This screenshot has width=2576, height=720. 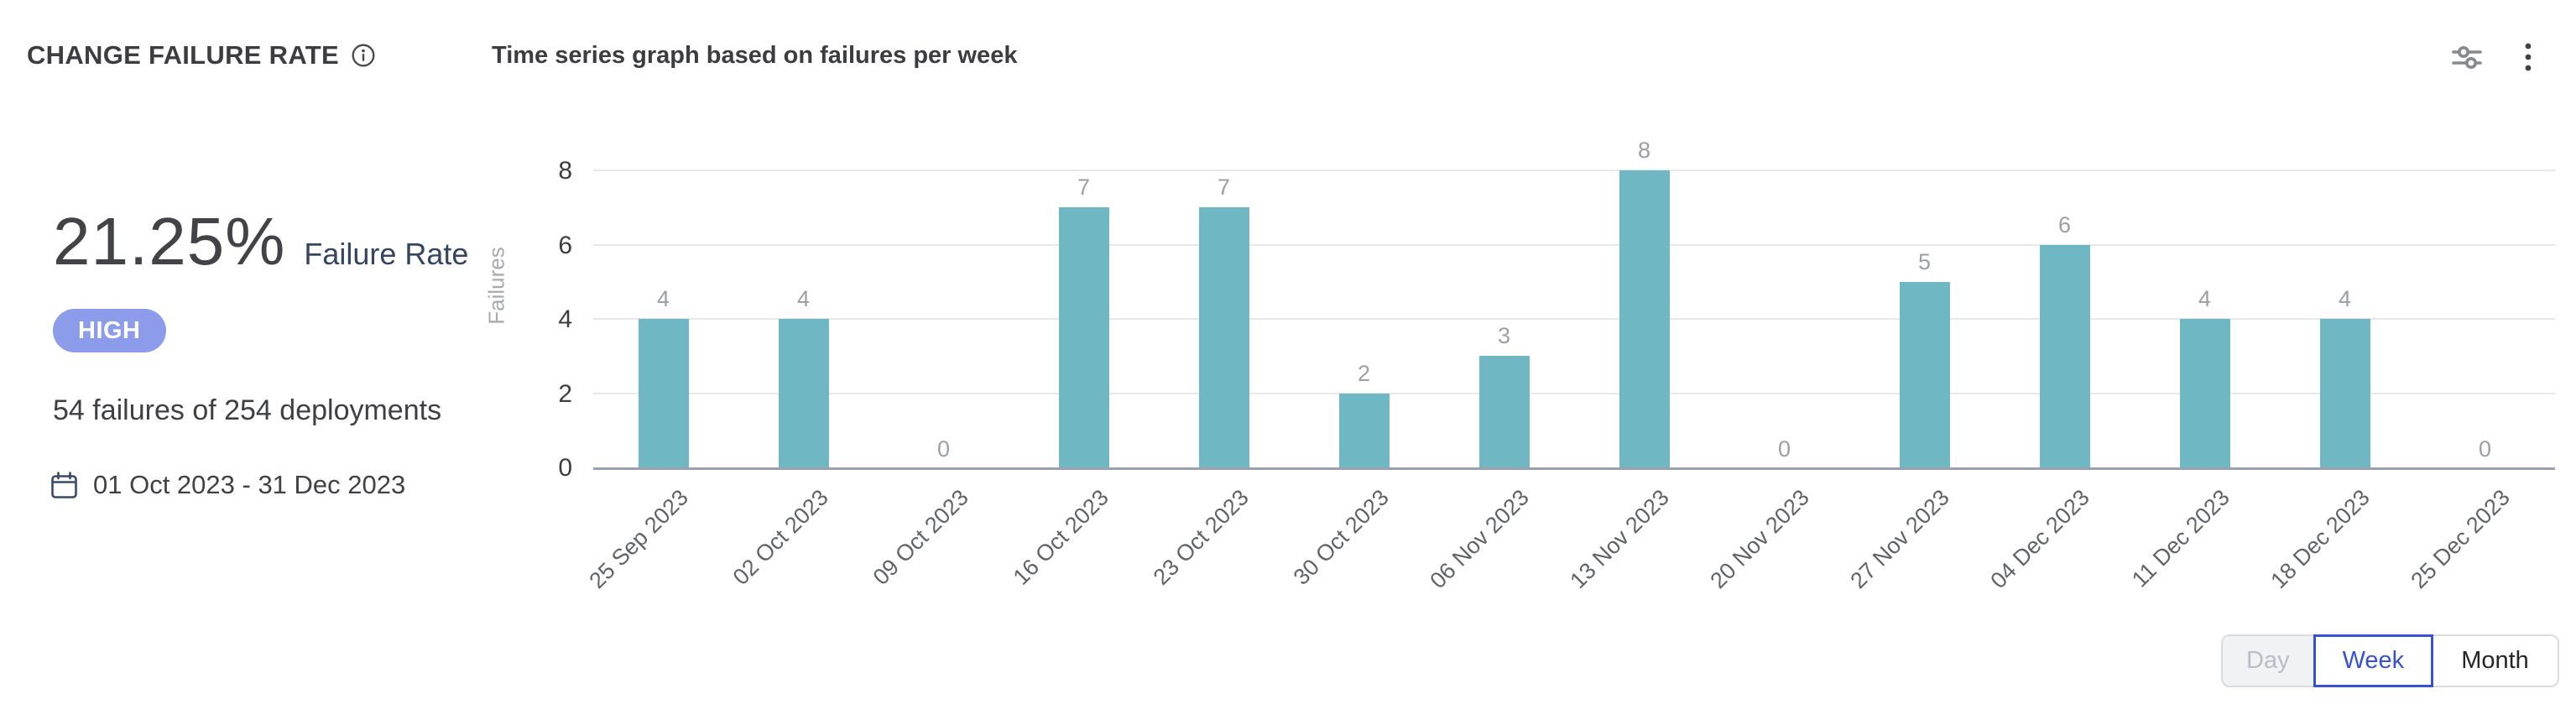 What do you see at coordinates (1364, 373) in the screenshot?
I see `bar-value-label: 2` at bounding box center [1364, 373].